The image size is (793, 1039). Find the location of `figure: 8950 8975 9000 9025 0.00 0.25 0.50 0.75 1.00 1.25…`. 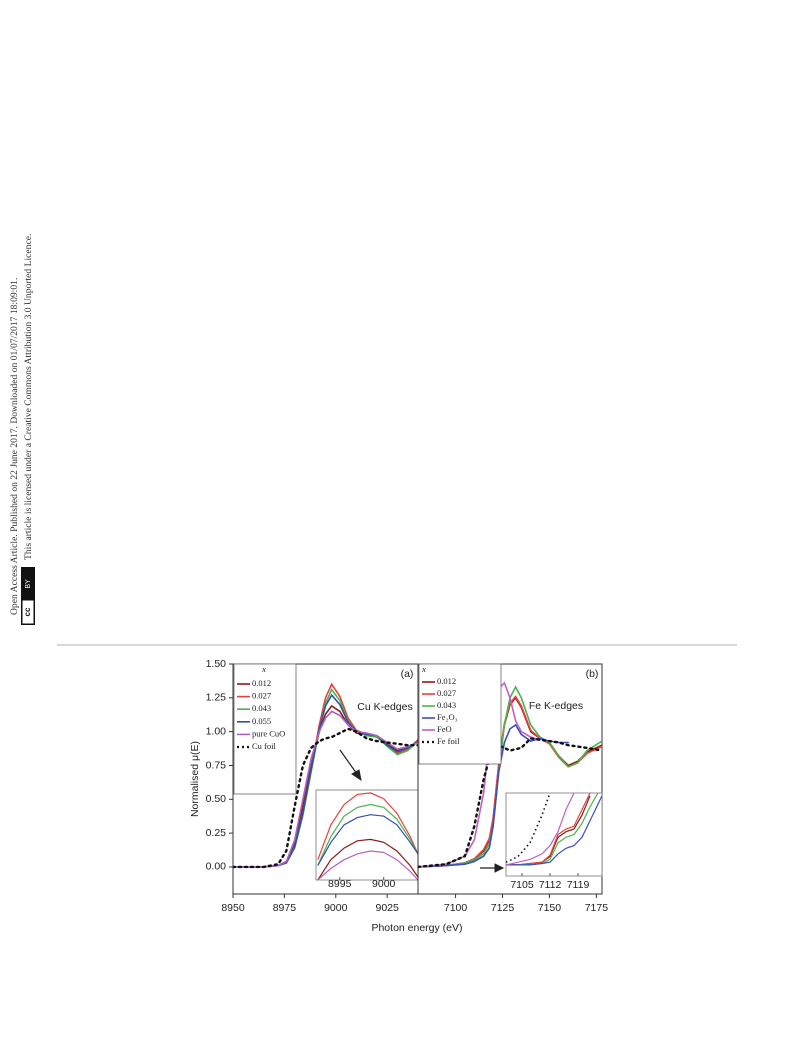

figure: 8950 8975 9000 9025 0.00 0.25 0.50 0.75 1.00 1.25… is located at coordinates (398, 796).